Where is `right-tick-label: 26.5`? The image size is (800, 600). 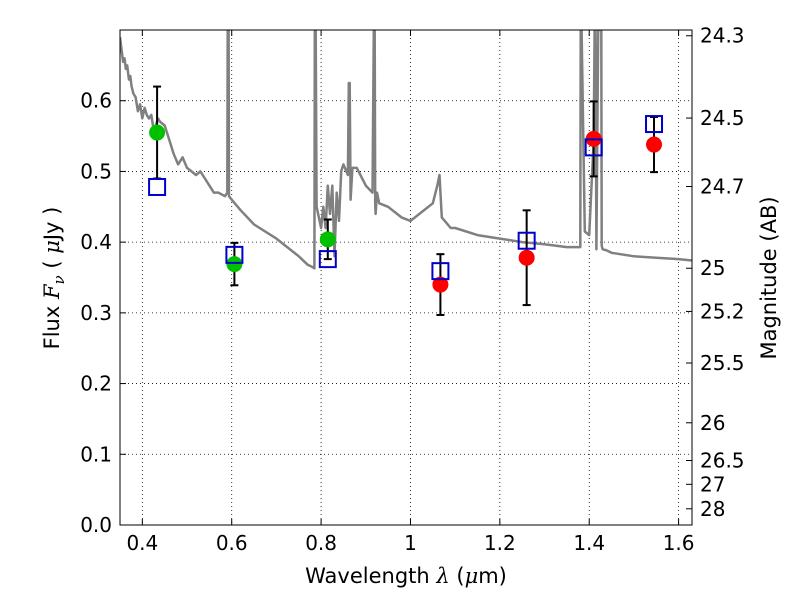
right-tick-label: 26.5 is located at coordinates (722, 461).